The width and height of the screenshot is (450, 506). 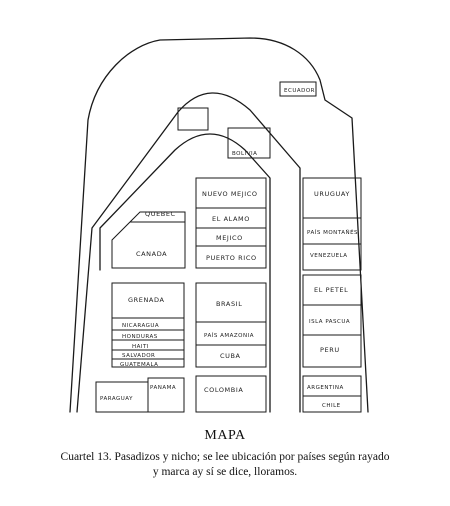 I want to click on label-paraguay: PARAGUAY, so click(x=116, y=399).